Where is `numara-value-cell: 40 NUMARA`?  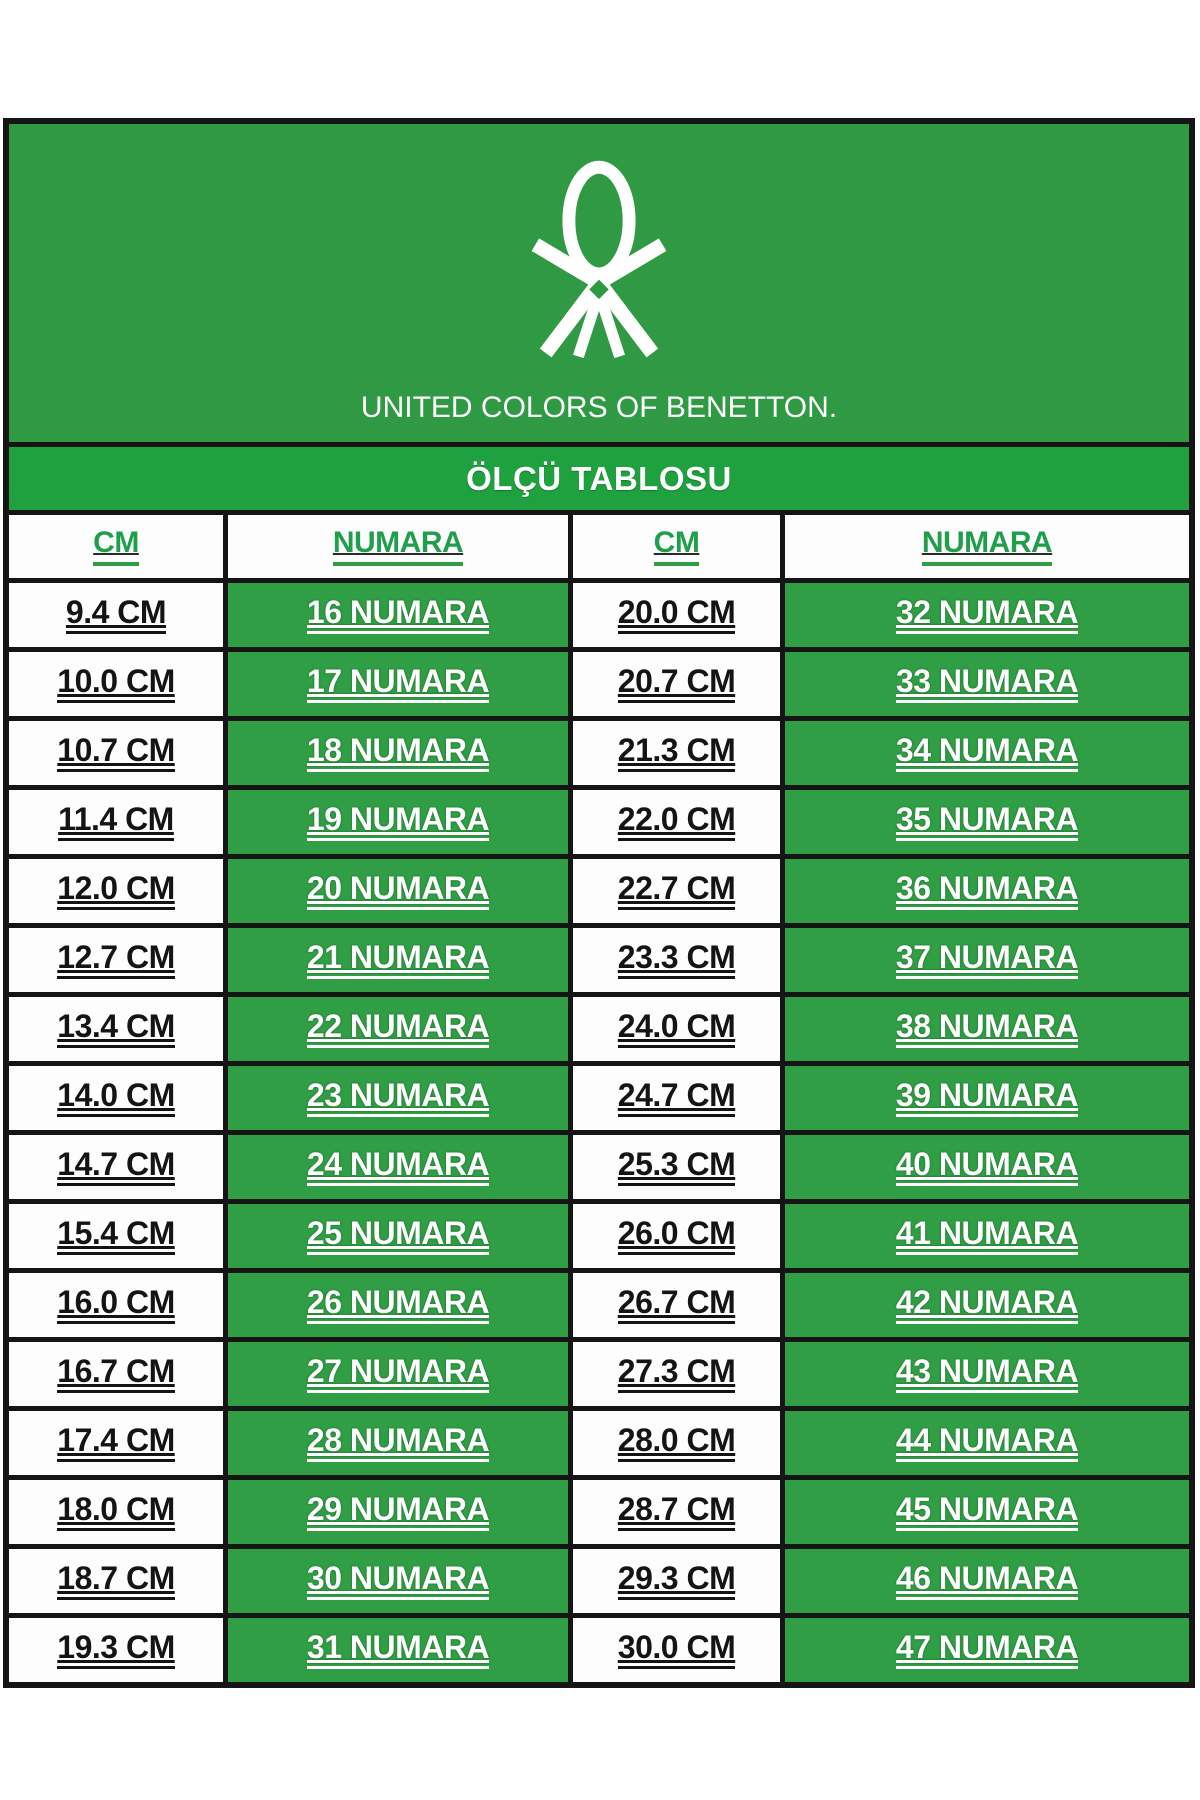 numara-value-cell: 40 NUMARA is located at coordinates (987, 1167).